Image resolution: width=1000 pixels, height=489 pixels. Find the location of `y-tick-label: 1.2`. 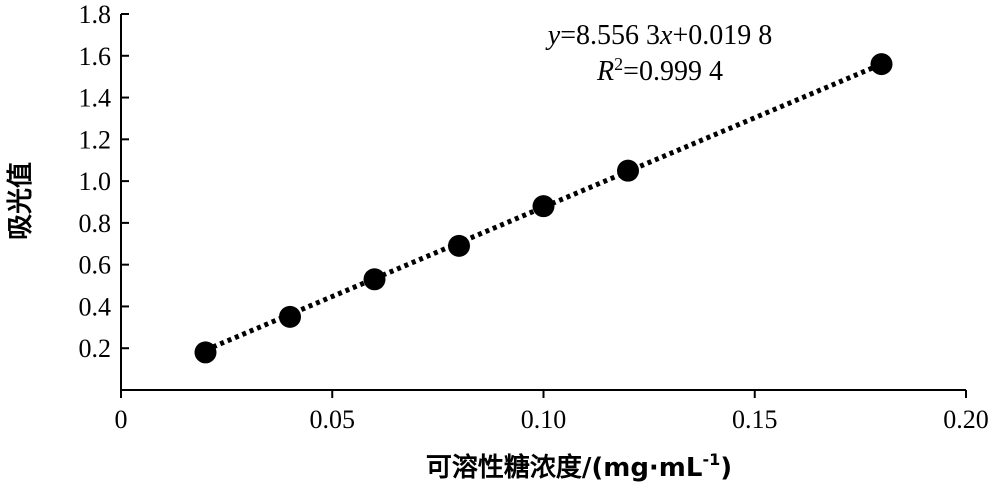

y-tick-label: 1.2 is located at coordinates (95, 139).